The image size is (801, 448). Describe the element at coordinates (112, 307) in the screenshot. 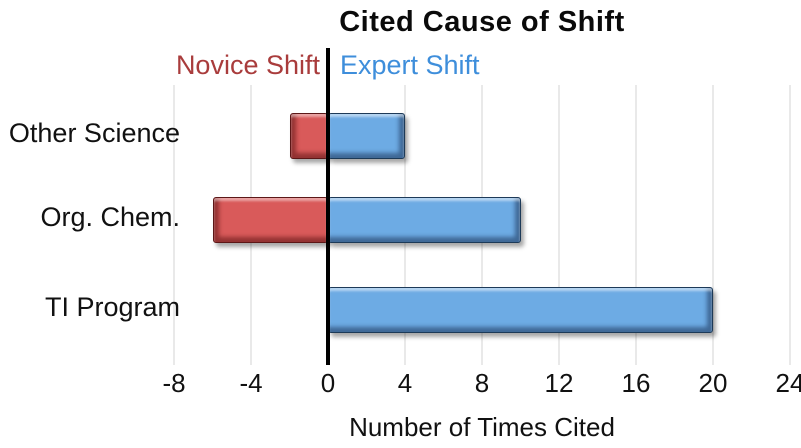

I see `category-label: TI Program` at that location.